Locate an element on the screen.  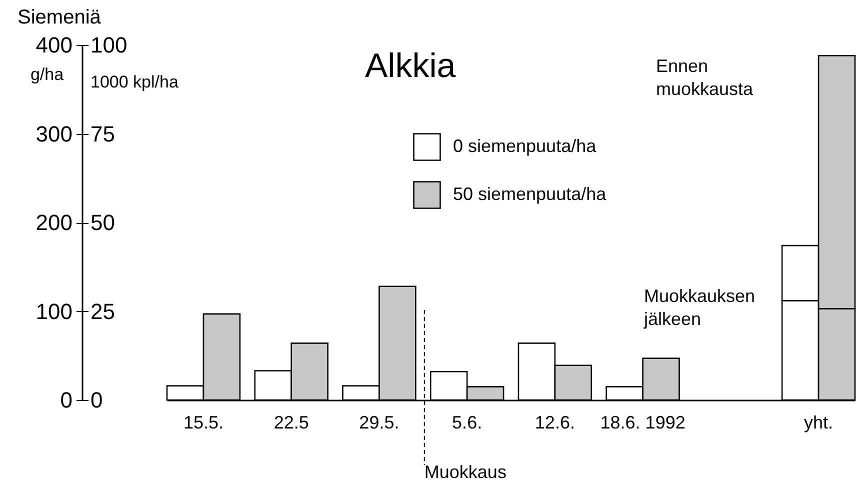
y2-tick-label: 100 is located at coordinates (109, 45).